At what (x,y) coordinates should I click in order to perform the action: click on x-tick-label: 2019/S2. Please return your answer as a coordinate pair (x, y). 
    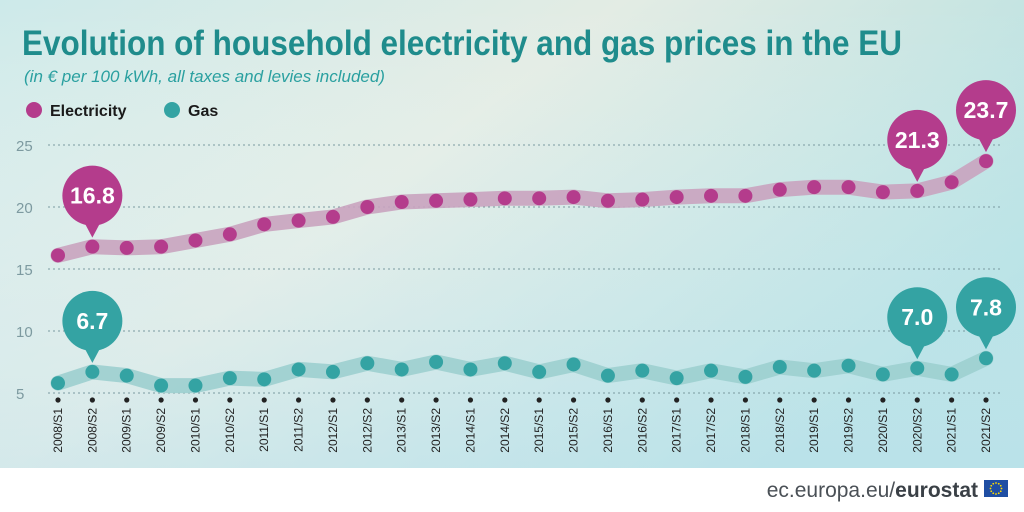
    Looking at the image, I should click on (849, 430).